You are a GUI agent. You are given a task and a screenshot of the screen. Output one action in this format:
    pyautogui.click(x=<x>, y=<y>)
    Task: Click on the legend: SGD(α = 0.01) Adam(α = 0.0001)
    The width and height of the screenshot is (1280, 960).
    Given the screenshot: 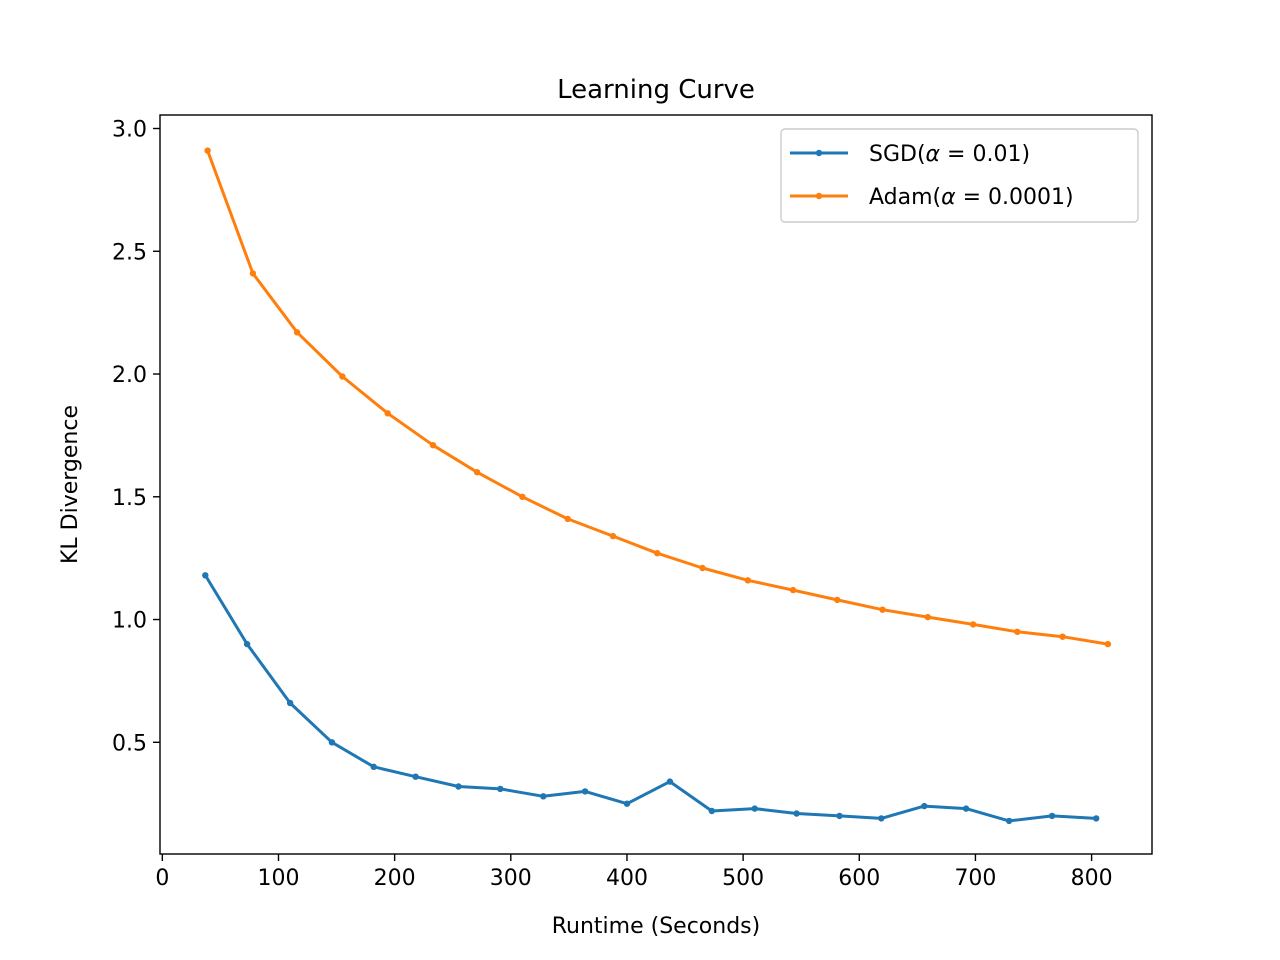 What is the action you would take?
    pyautogui.click(x=959, y=175)
    